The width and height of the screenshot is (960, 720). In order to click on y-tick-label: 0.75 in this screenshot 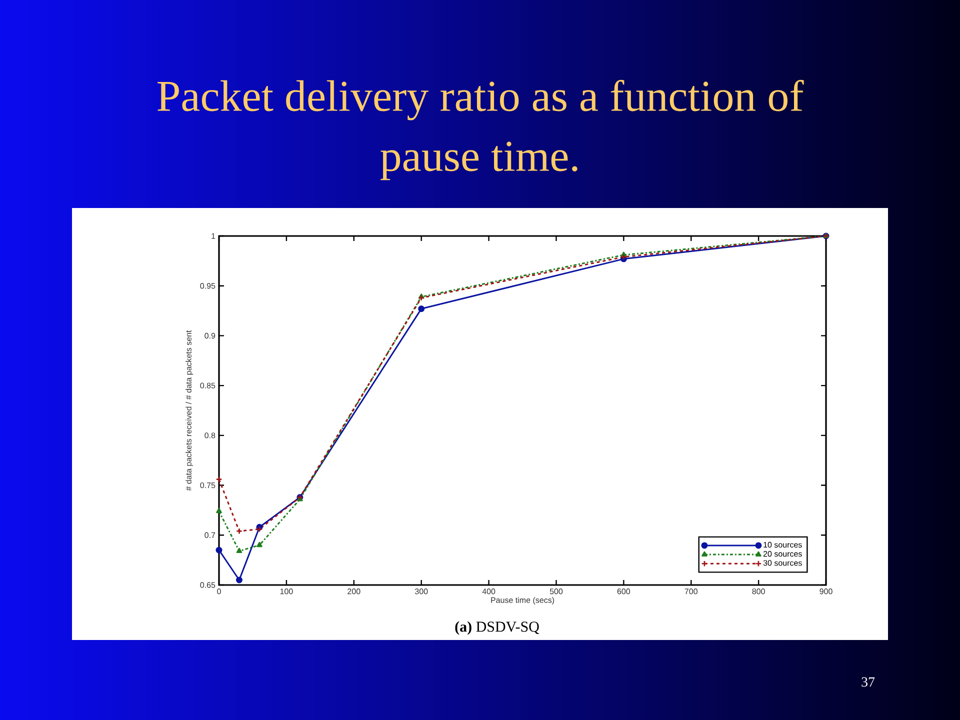, I will do `click(208, 485)`.